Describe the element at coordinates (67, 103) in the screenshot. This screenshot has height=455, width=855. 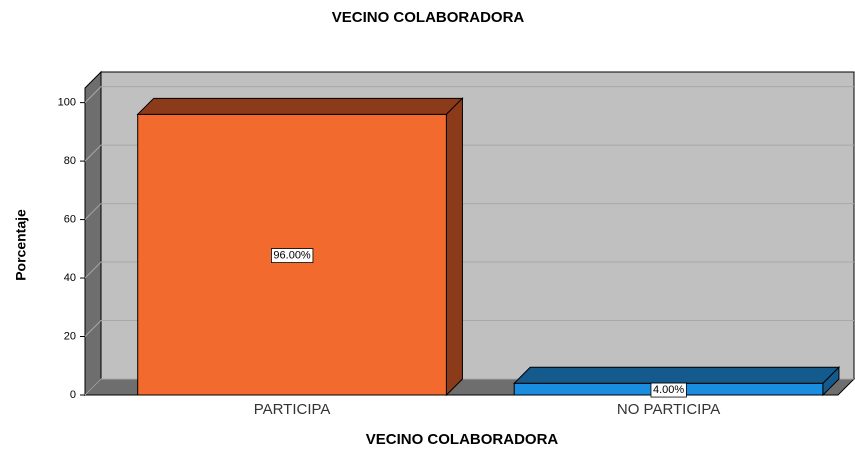
I see `y-tick-label: 100` at that location.